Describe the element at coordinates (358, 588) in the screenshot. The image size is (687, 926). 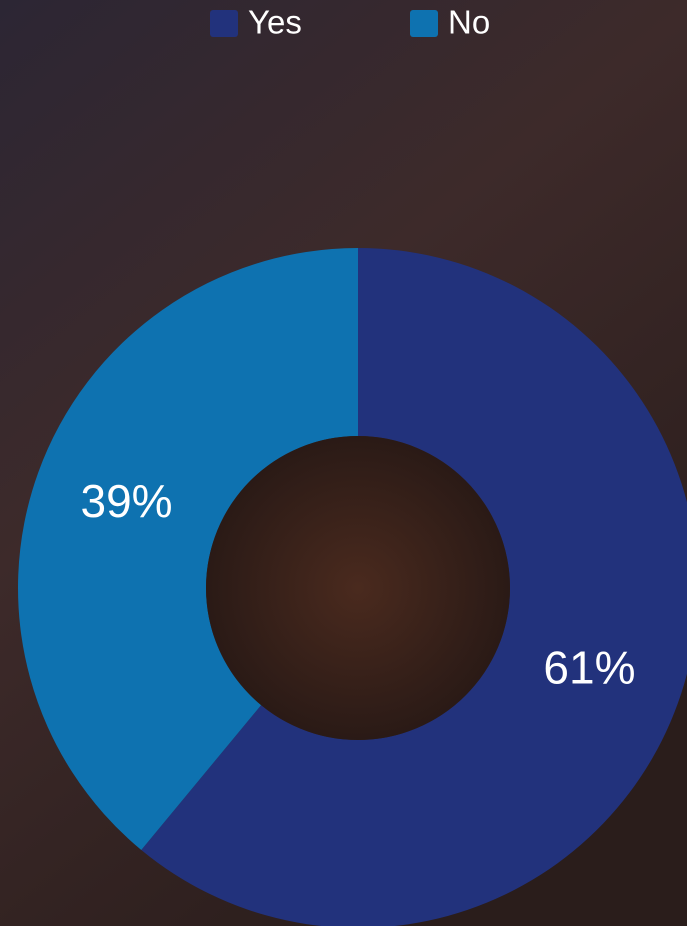
I see `donut-hole` at that location.